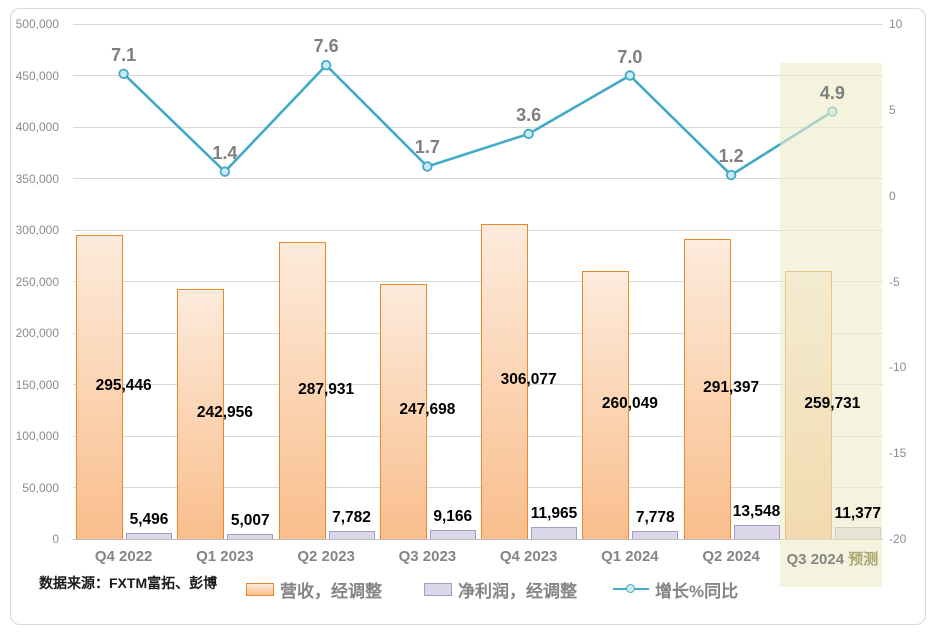 The width and height of the screenshot is (937, 634). I want to click on right-axis-tick: 5, so click(892, 109).